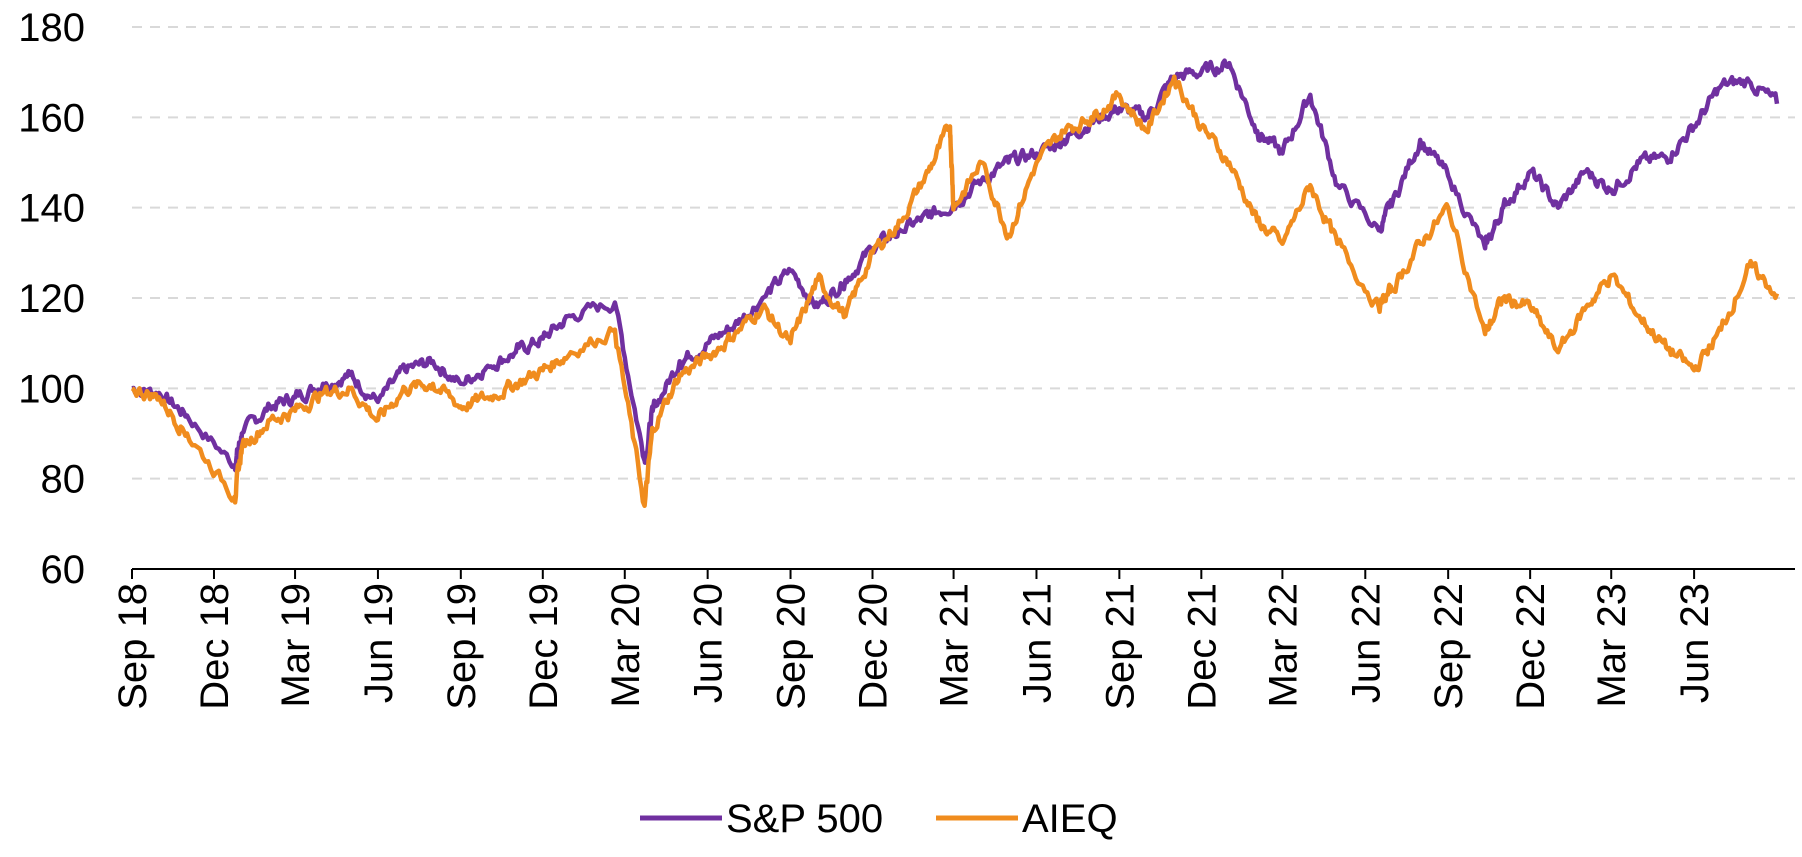  Describe the element at coordinates (709, 643) in the screenshot. I see `x-tick-label: Jun 20` at that location.